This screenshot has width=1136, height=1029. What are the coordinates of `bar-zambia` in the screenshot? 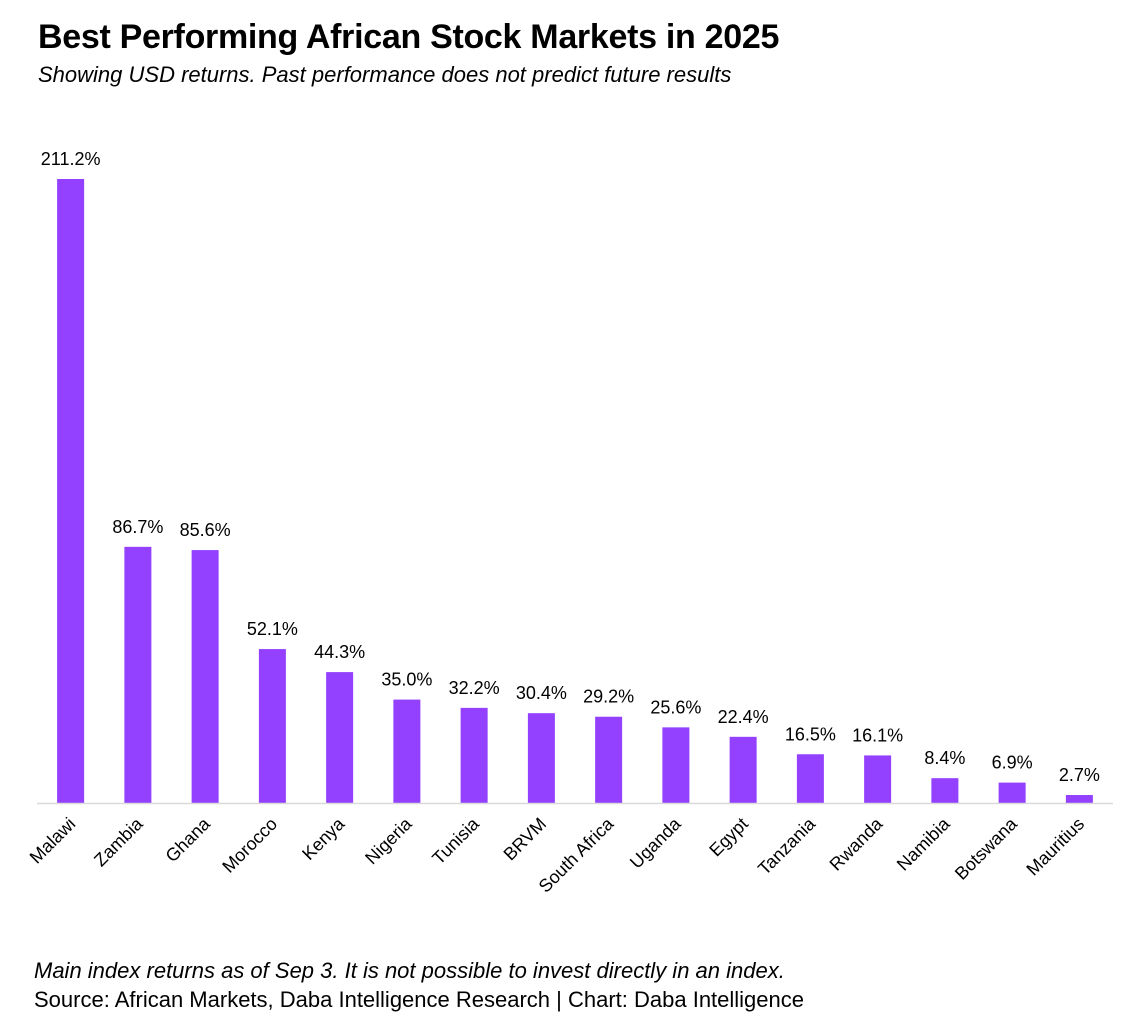 It's located at (138, 674).